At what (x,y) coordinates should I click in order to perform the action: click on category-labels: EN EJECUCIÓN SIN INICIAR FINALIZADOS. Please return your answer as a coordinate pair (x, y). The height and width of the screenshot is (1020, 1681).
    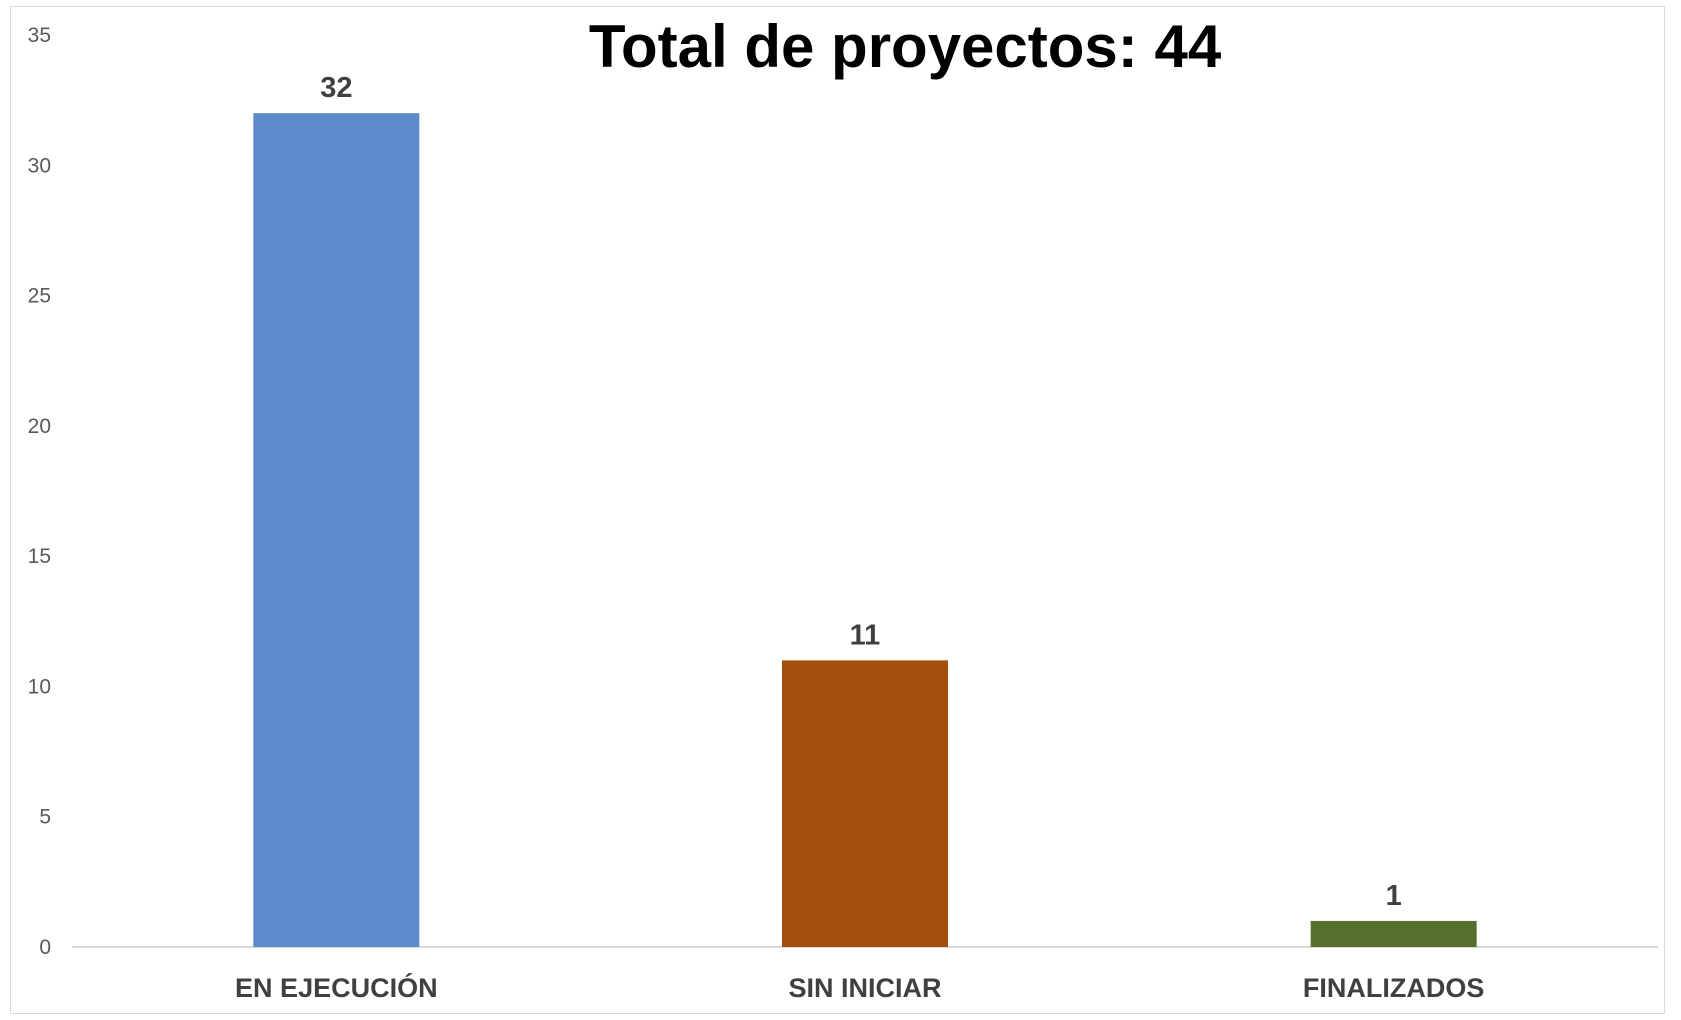
    Looking at the image, I should click on (859, 987).